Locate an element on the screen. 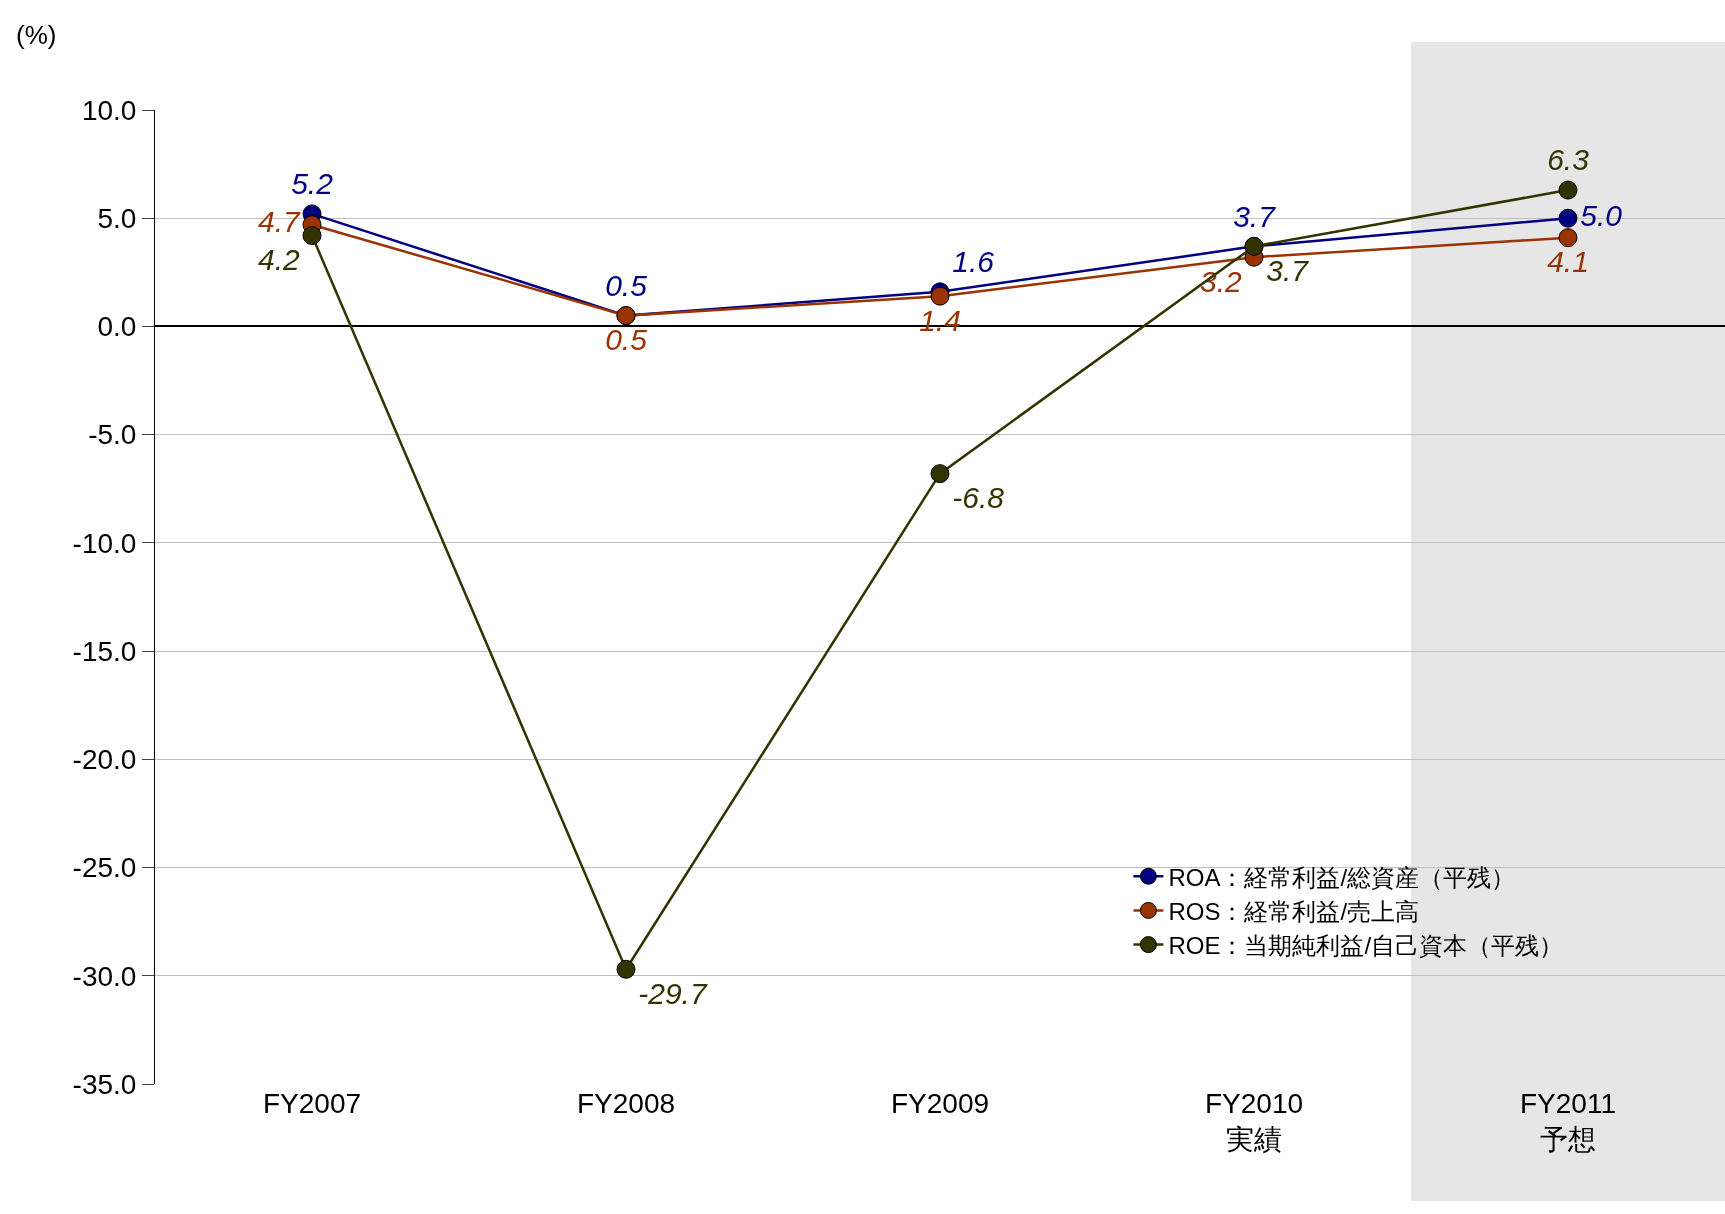  y-tick-label: 10.0 is located at coordinates (109, 110).